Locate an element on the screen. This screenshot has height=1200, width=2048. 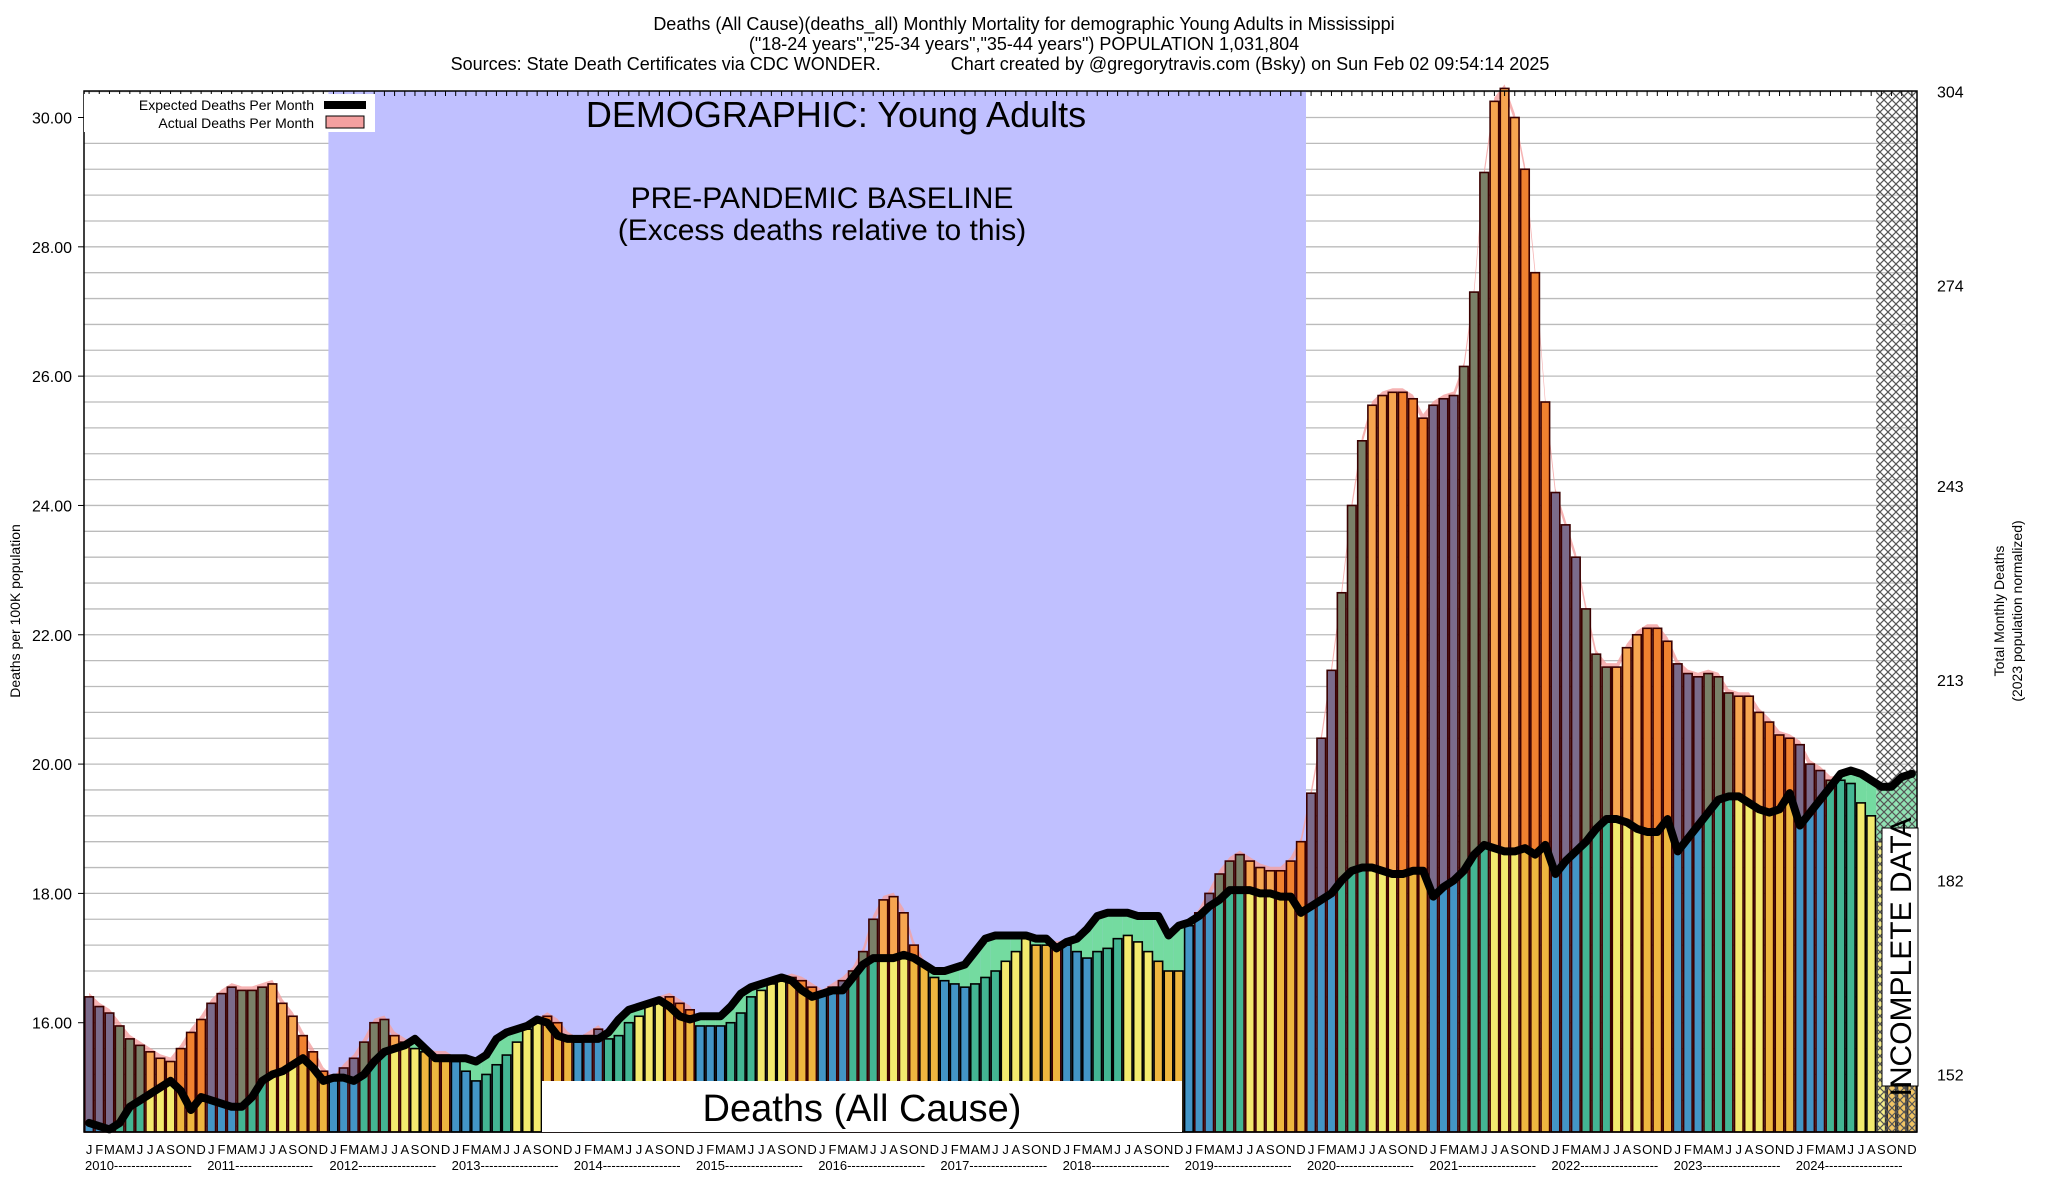
x-month-label: S is located at coordinates (1881, 1149).